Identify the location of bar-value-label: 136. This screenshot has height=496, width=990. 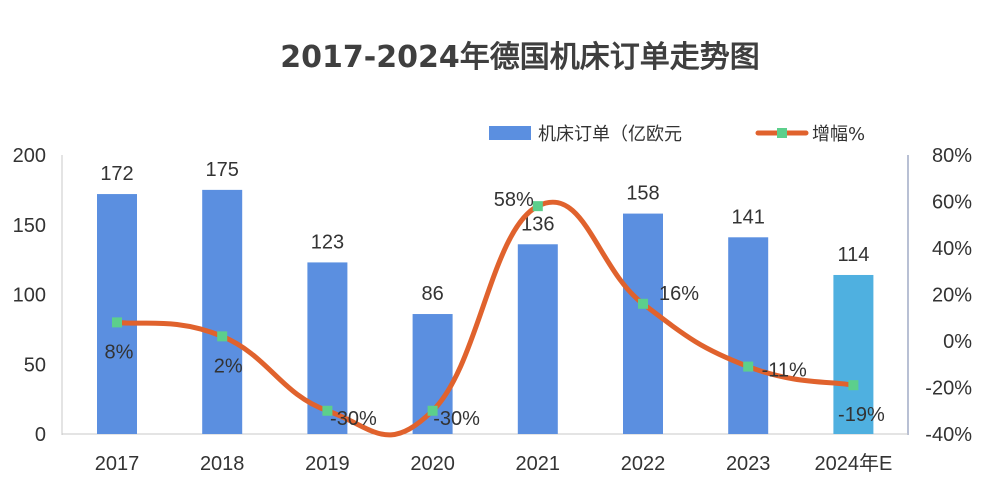
(537, 224).